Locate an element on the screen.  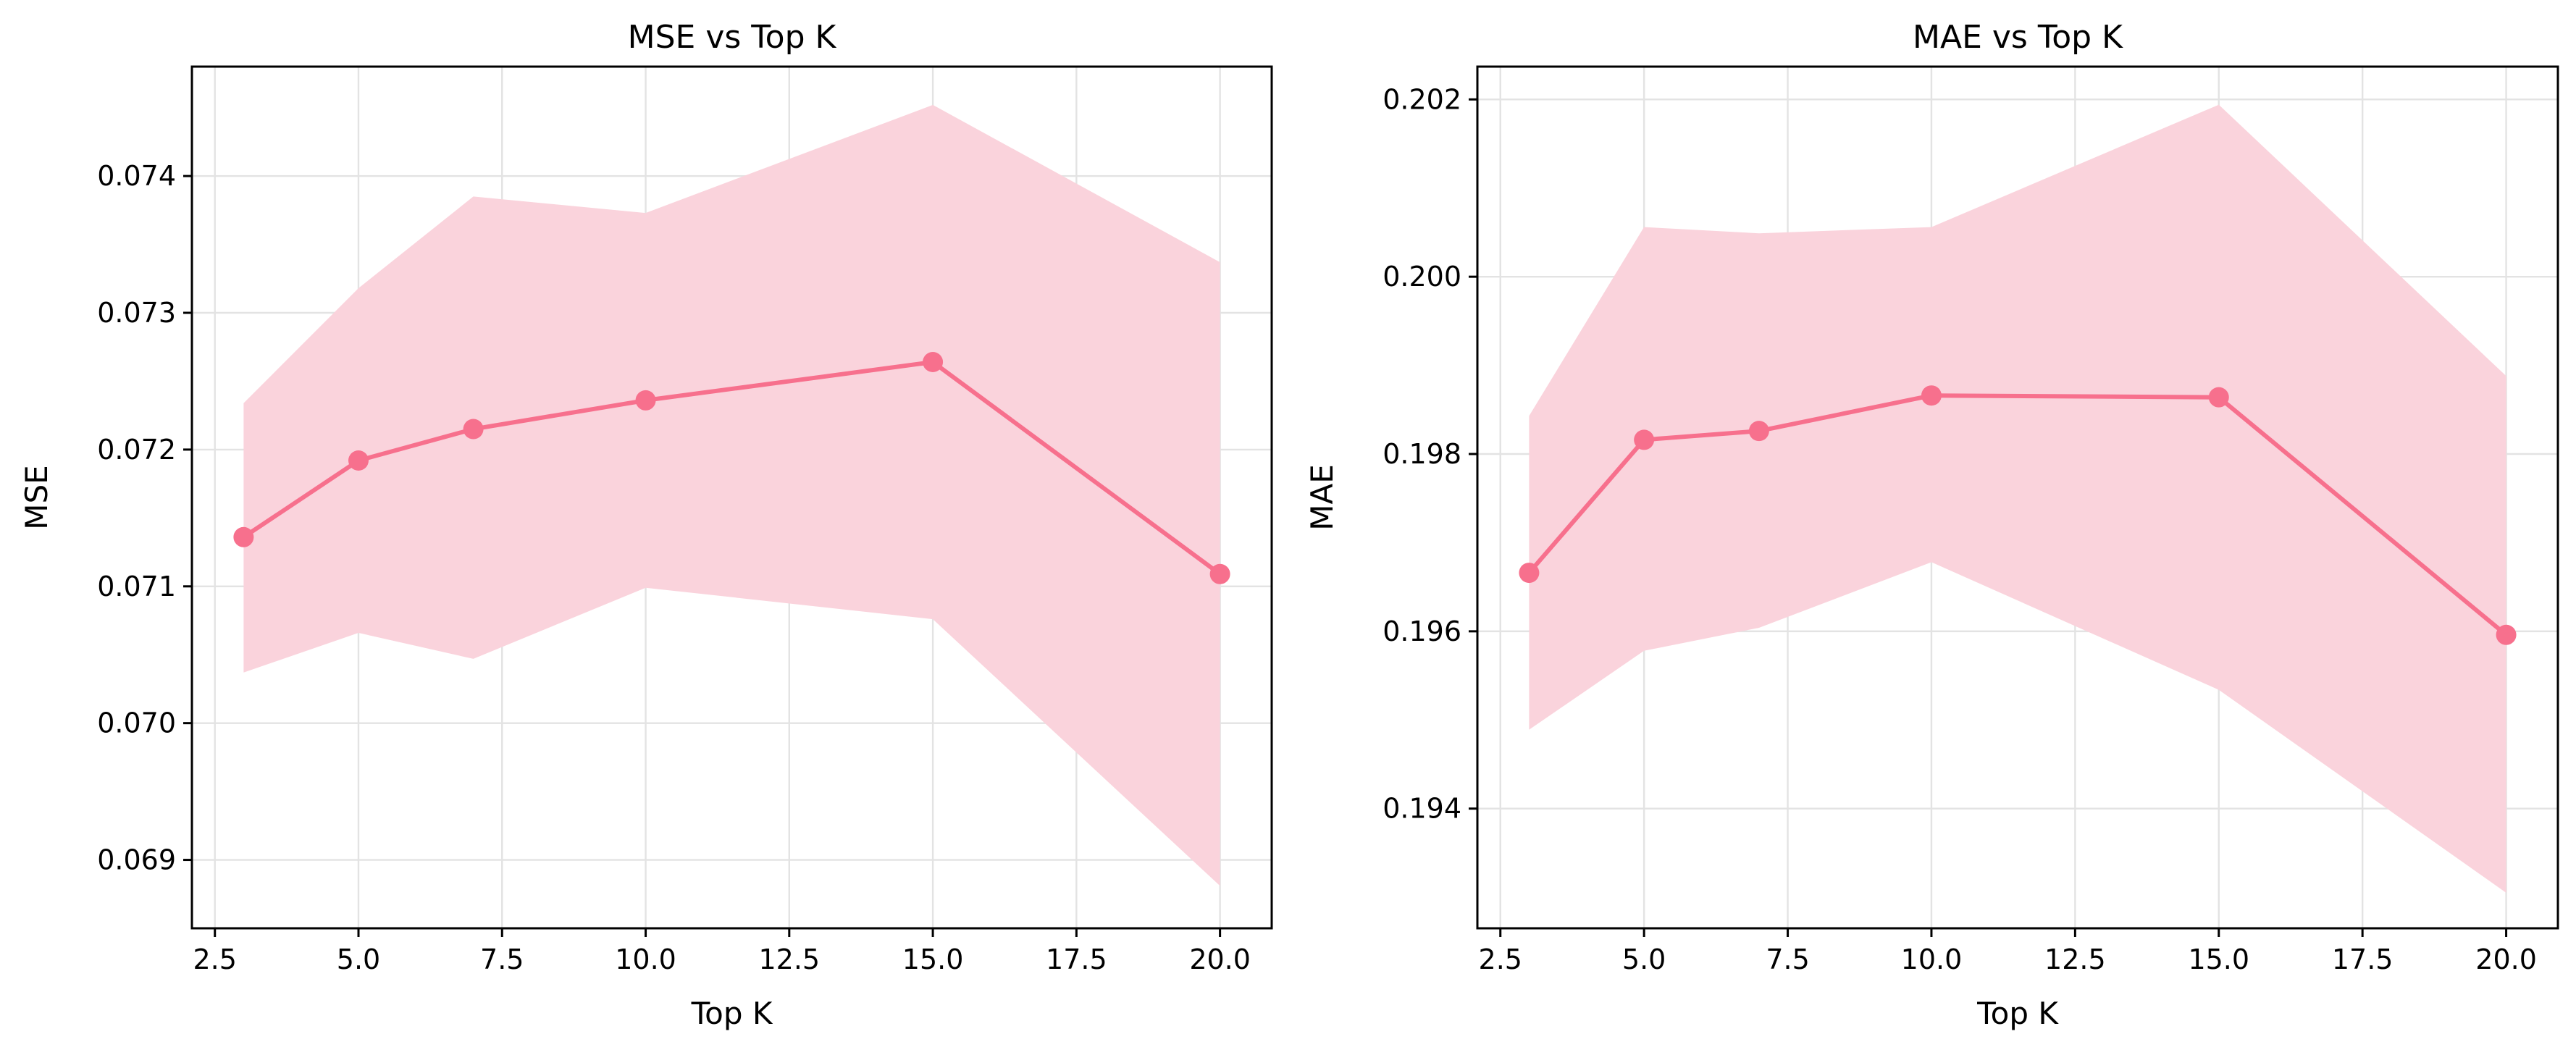
mae-x-tick-label: 2.5 is located at coordinates (1500, 959).